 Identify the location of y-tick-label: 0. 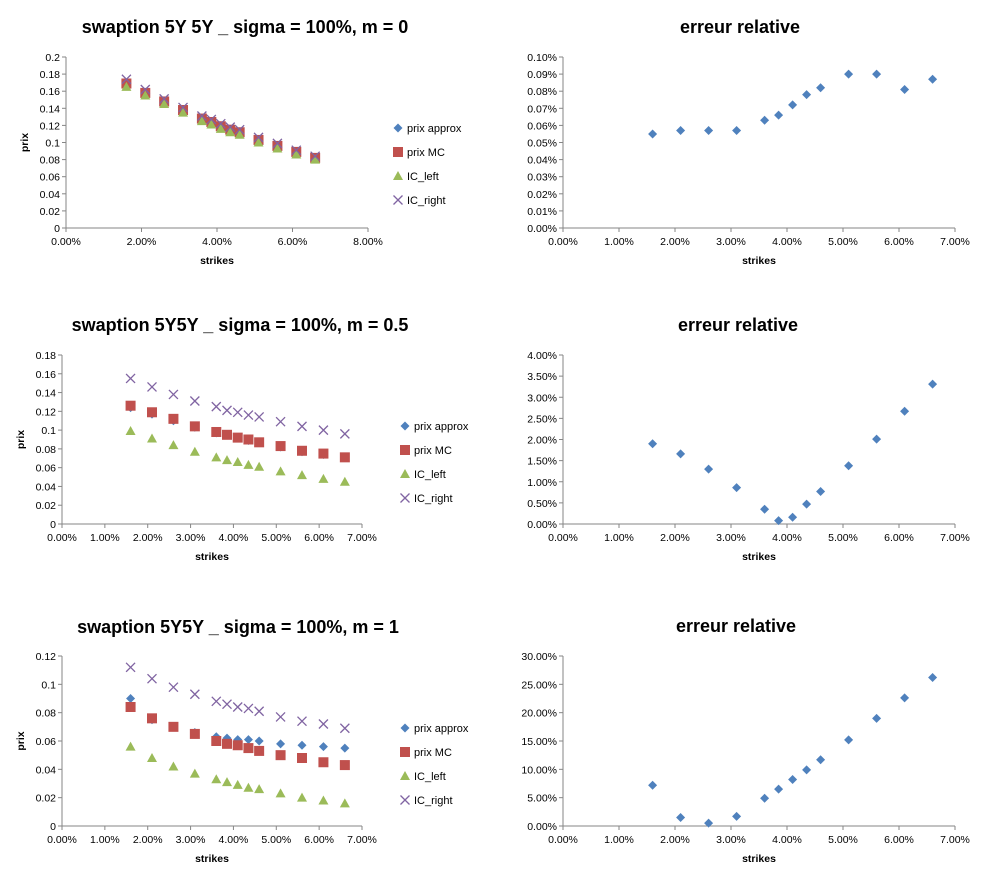
(53, 827).